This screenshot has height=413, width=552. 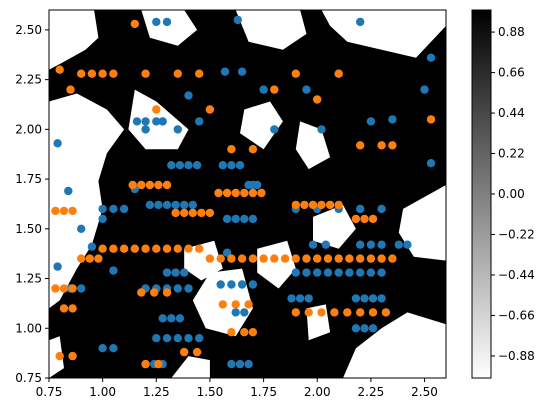 What do you see at coordinates (102, 392) in the screenshot?
I see `x-tick-label: 1.00` at bounding box center [102, 392].